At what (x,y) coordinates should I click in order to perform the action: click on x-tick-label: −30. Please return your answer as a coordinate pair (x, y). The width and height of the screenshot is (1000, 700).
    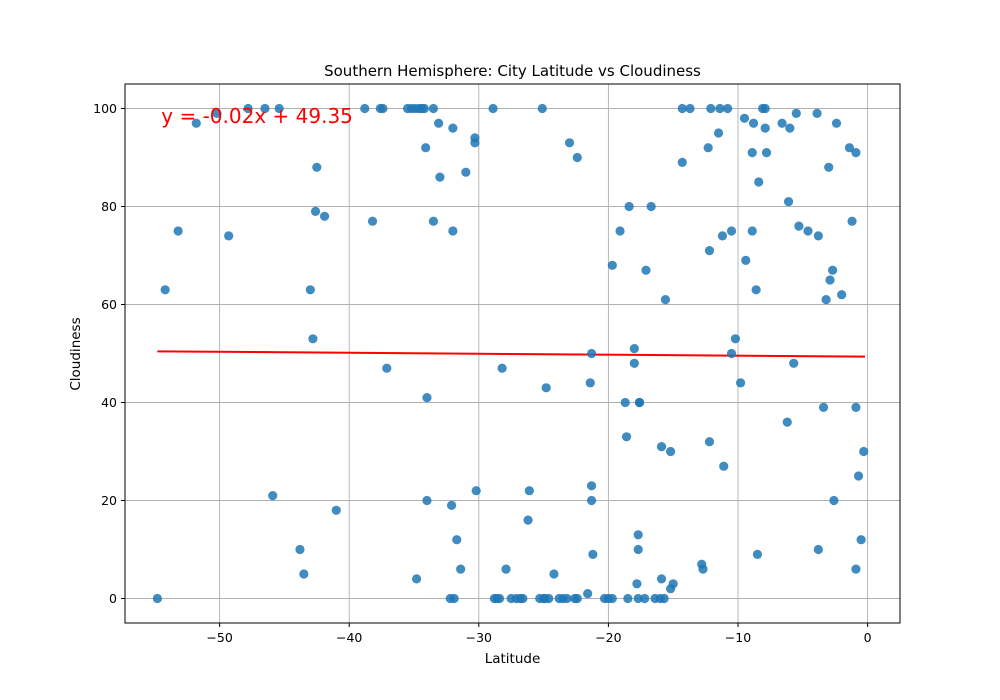
    Looking at the image, I should click on (479, 637).